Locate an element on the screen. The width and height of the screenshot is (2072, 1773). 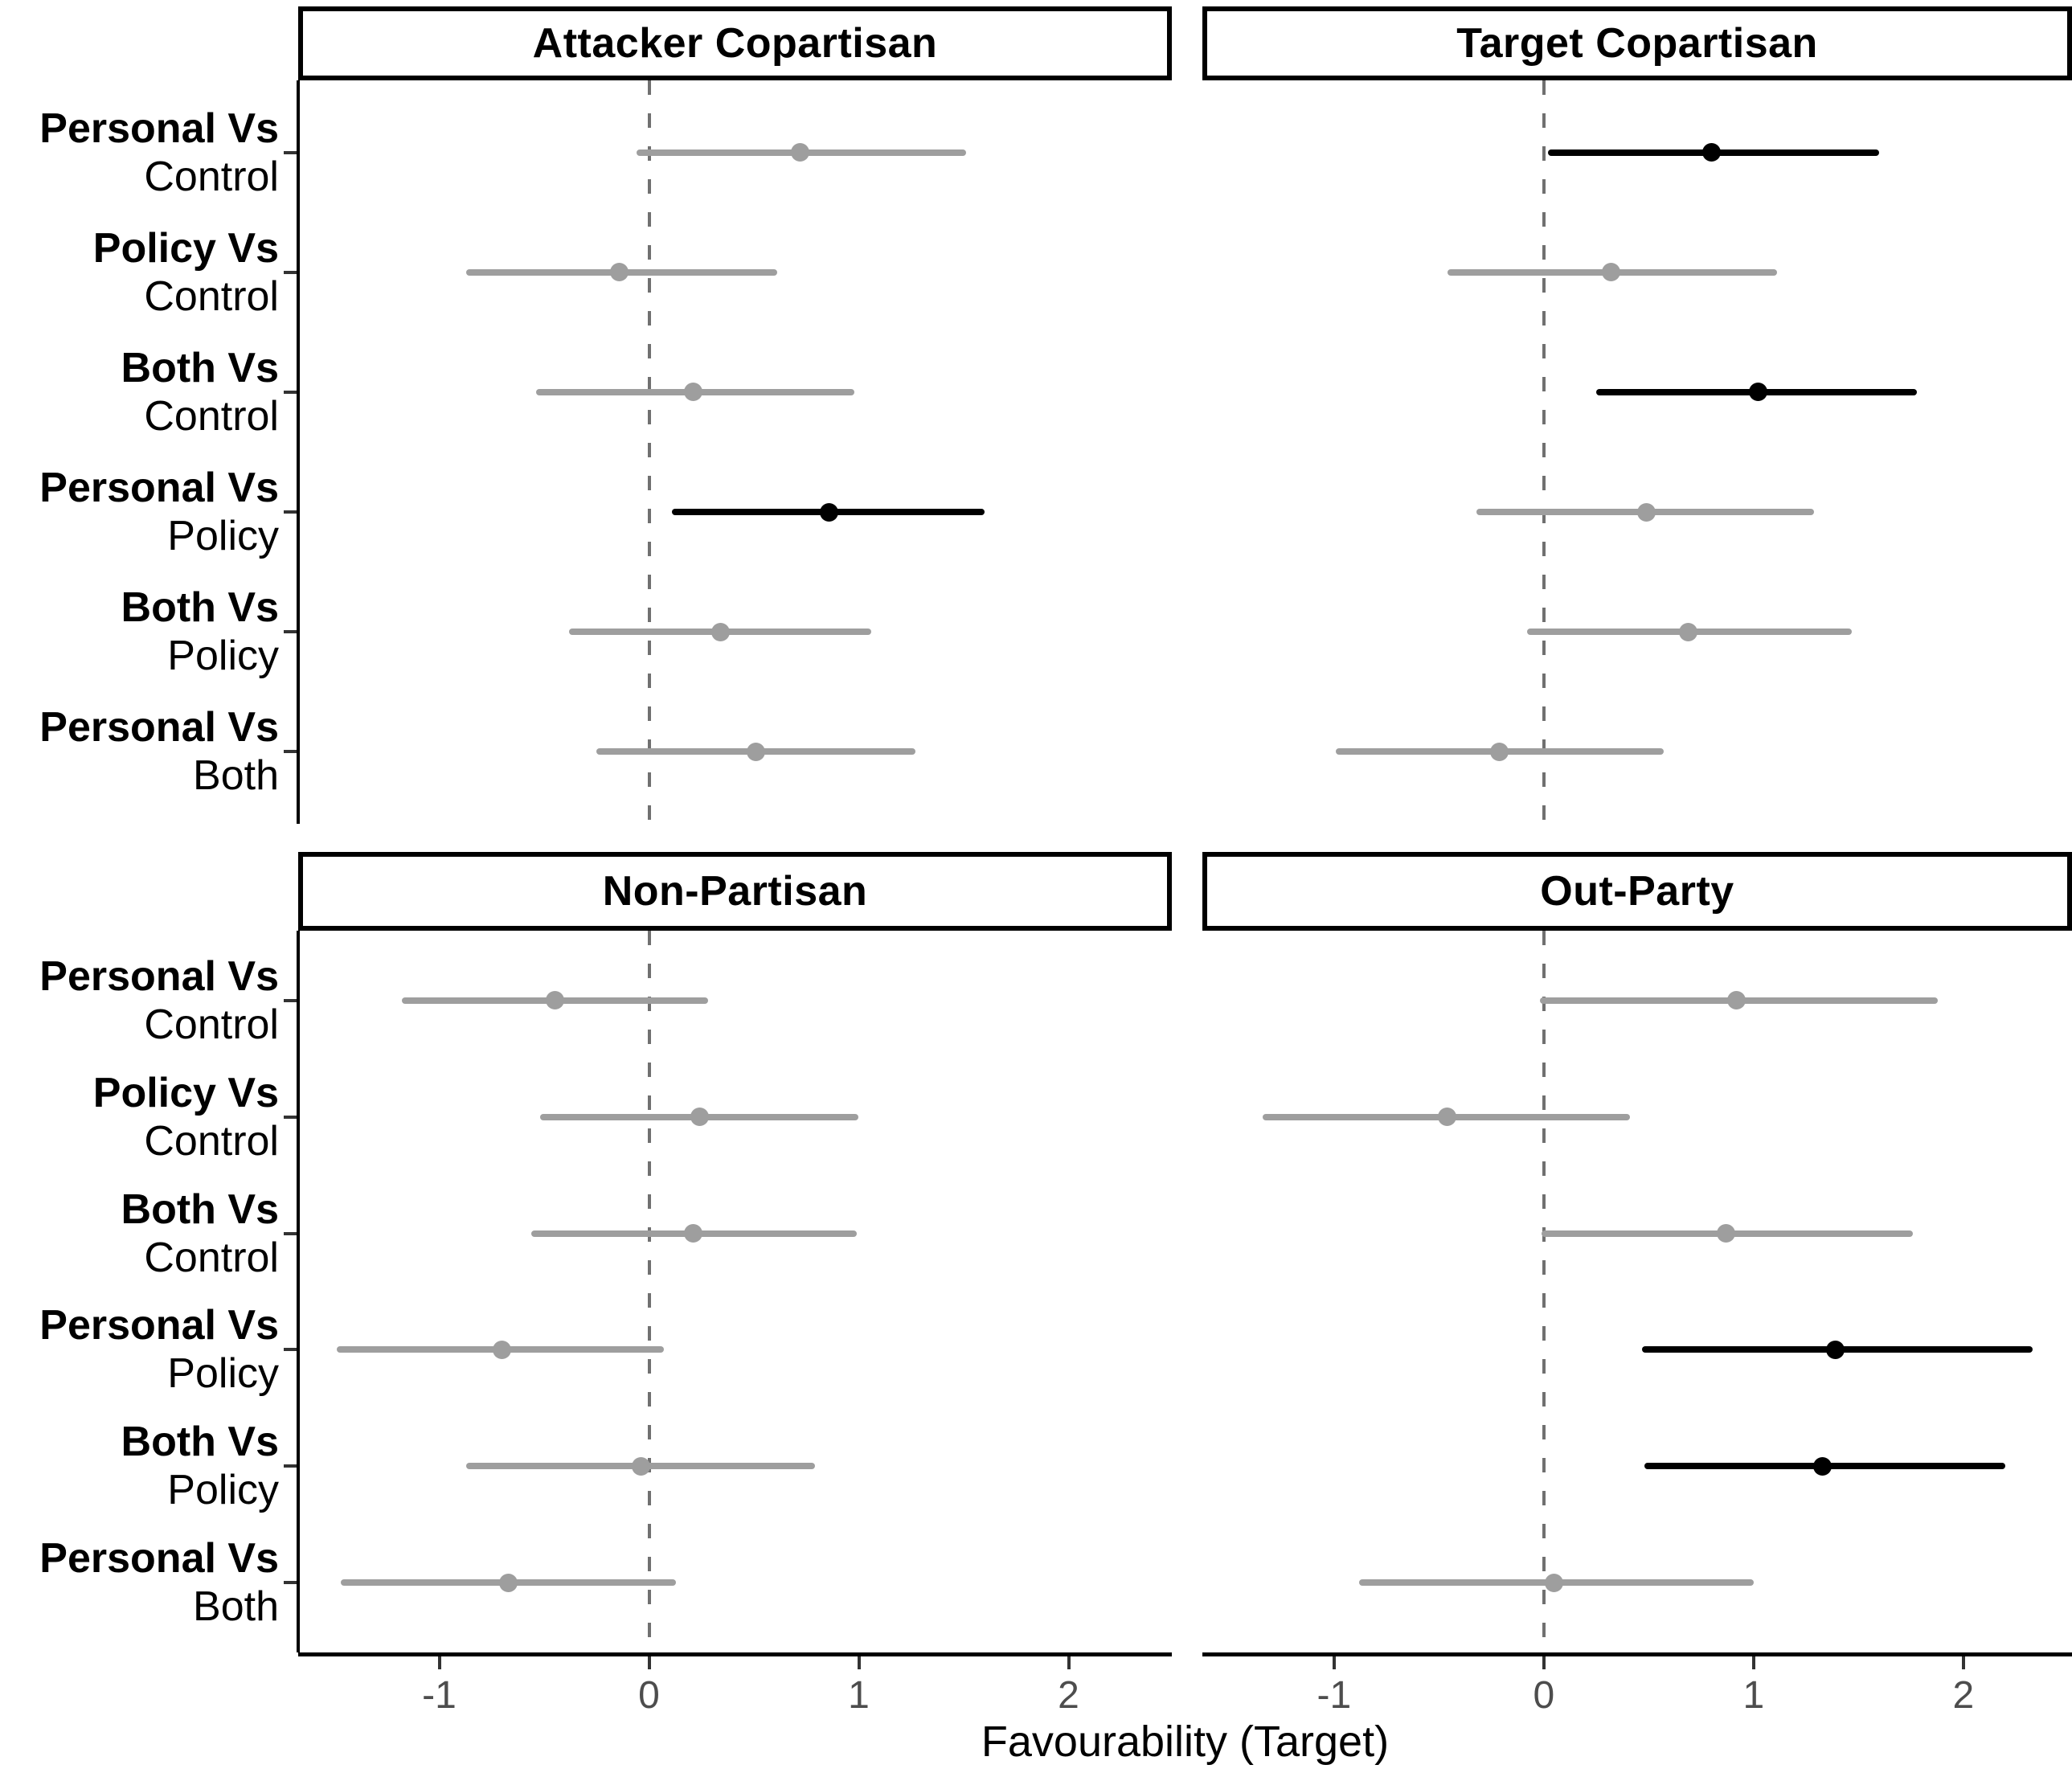
facet-strip-non-partisan: Non-Partisan is located at coordinates (735, 891).